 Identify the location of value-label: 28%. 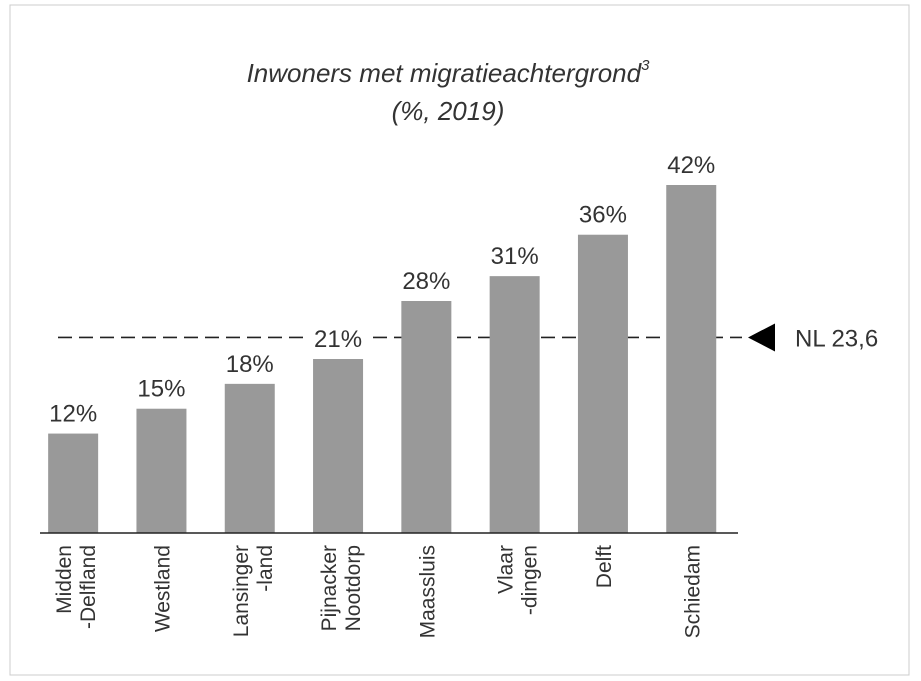
(426, 281).